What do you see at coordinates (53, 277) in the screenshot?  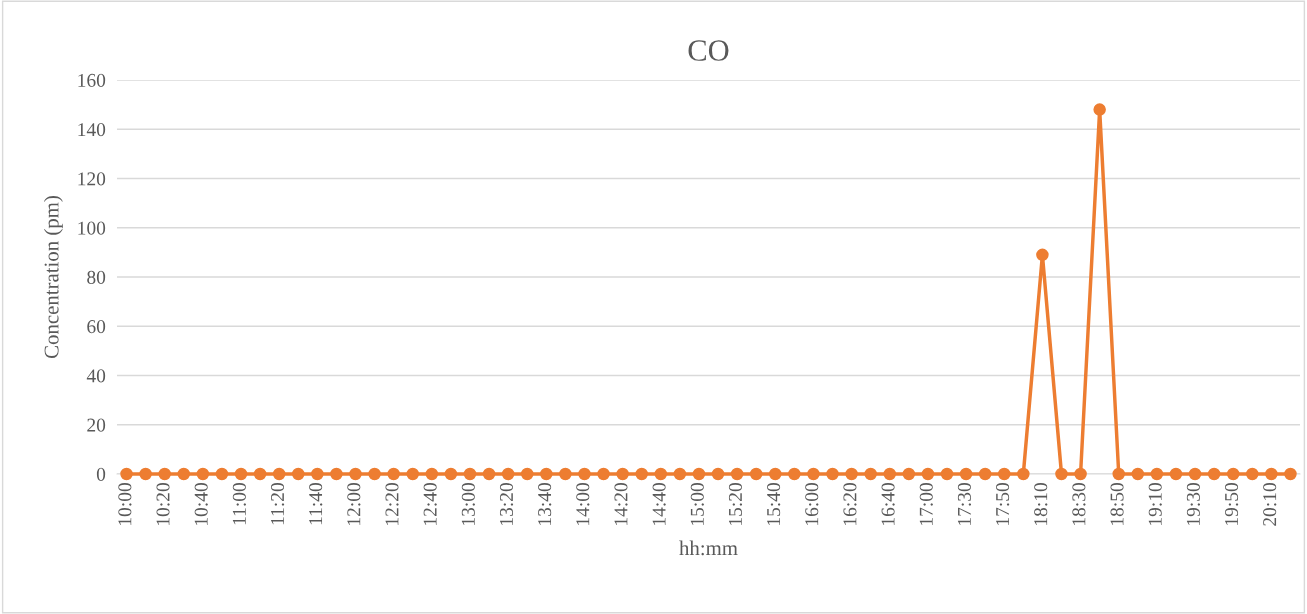 I see `y-axis-title: Concentration (pm)` at bounding box center [53, 277].